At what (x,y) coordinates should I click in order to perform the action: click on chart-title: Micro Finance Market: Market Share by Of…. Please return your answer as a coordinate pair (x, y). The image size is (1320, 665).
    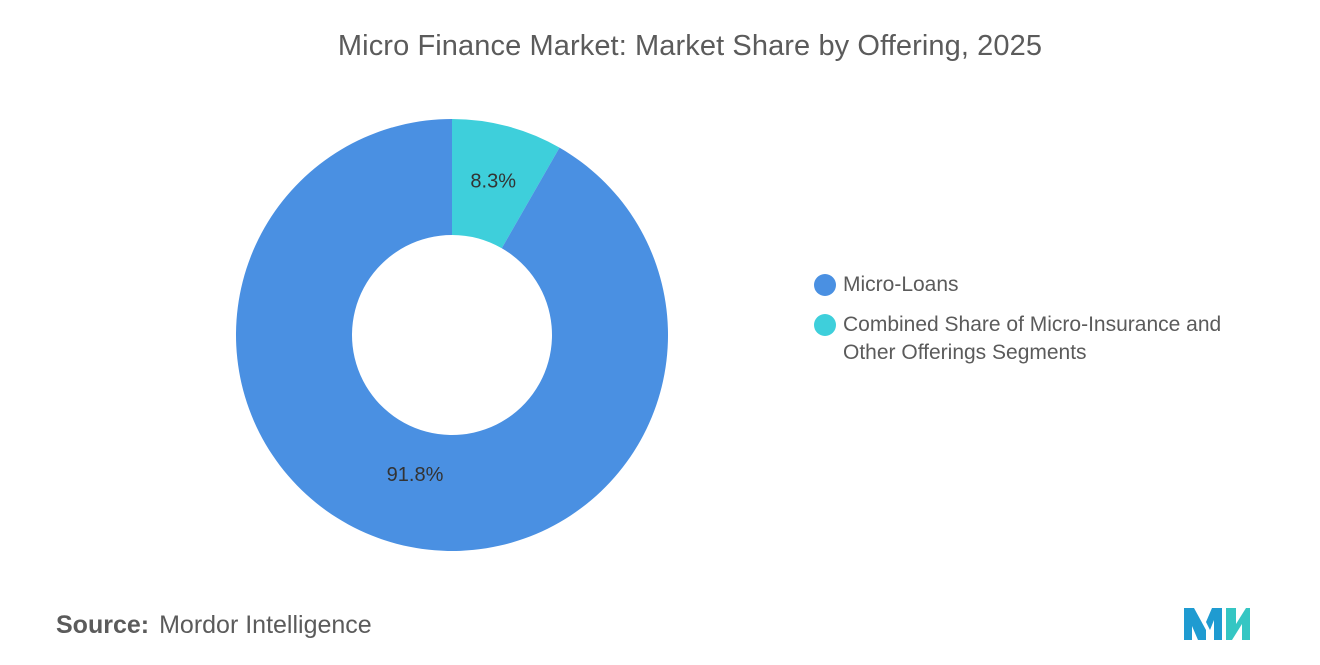
    Looking at the image, I should click on (690, 46).